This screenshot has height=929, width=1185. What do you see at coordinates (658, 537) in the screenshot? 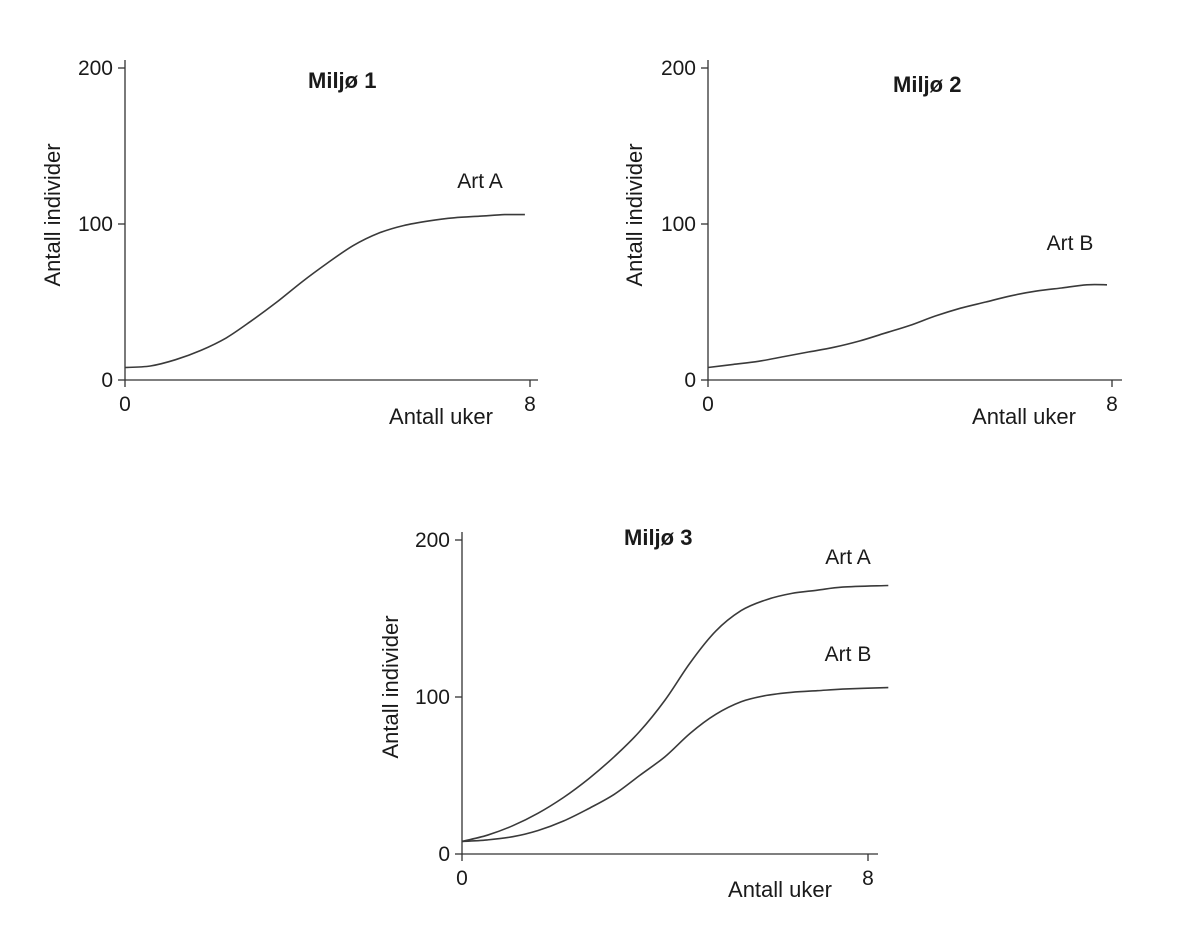
I see `chart-title: Miljø 3` at bounding box center [658, 537].